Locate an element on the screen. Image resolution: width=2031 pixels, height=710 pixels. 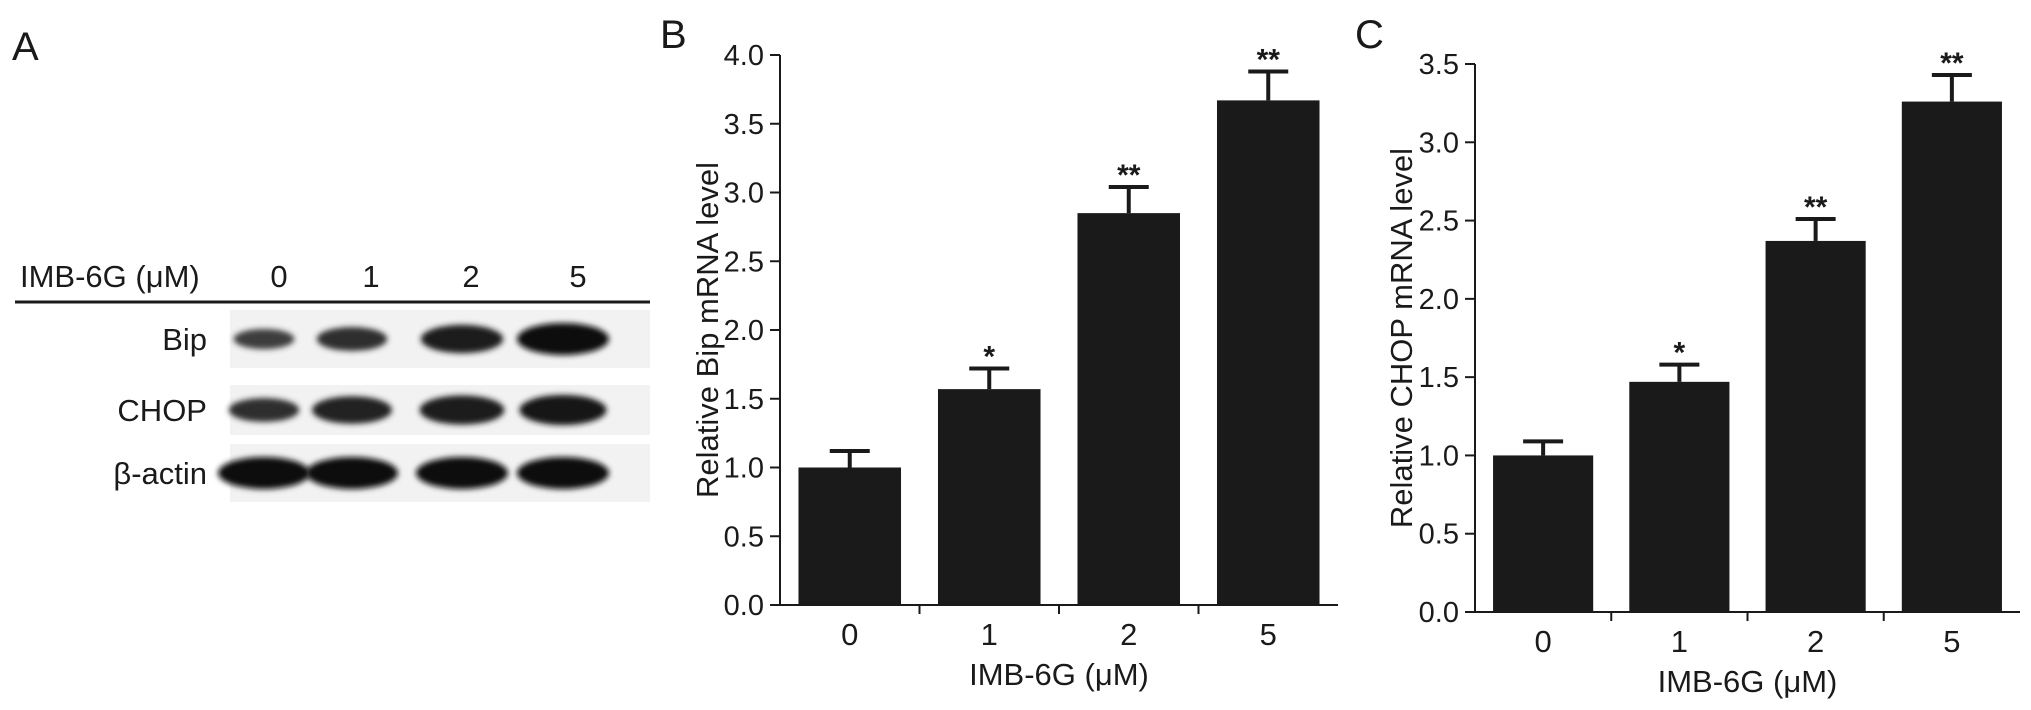
blot-row-label: Bip is located at coordinates (184, 339).